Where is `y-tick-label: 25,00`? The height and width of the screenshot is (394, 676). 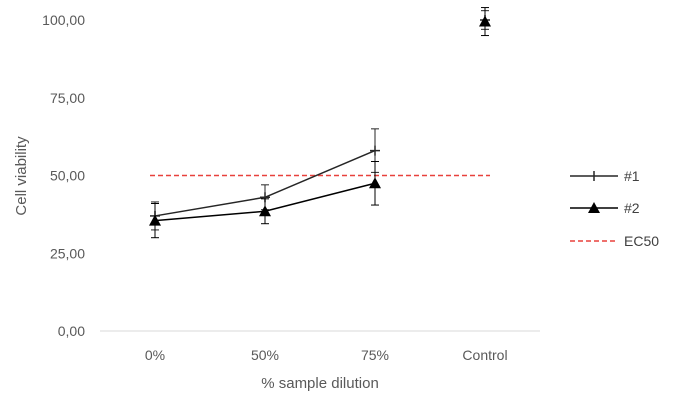
y-tick-label: 25,00 is located at coordinates (67, 253).